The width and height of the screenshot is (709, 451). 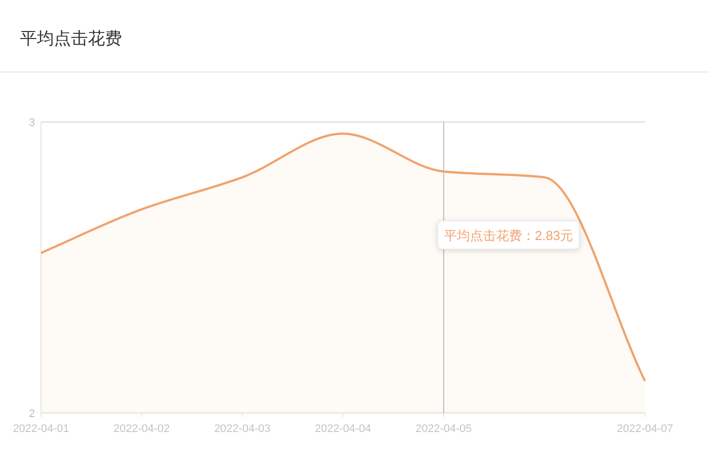 What do you see at coordinates (71, 38) in the screenshot?
I see `title: 平均点击花费` at bounding box center [71, 38].